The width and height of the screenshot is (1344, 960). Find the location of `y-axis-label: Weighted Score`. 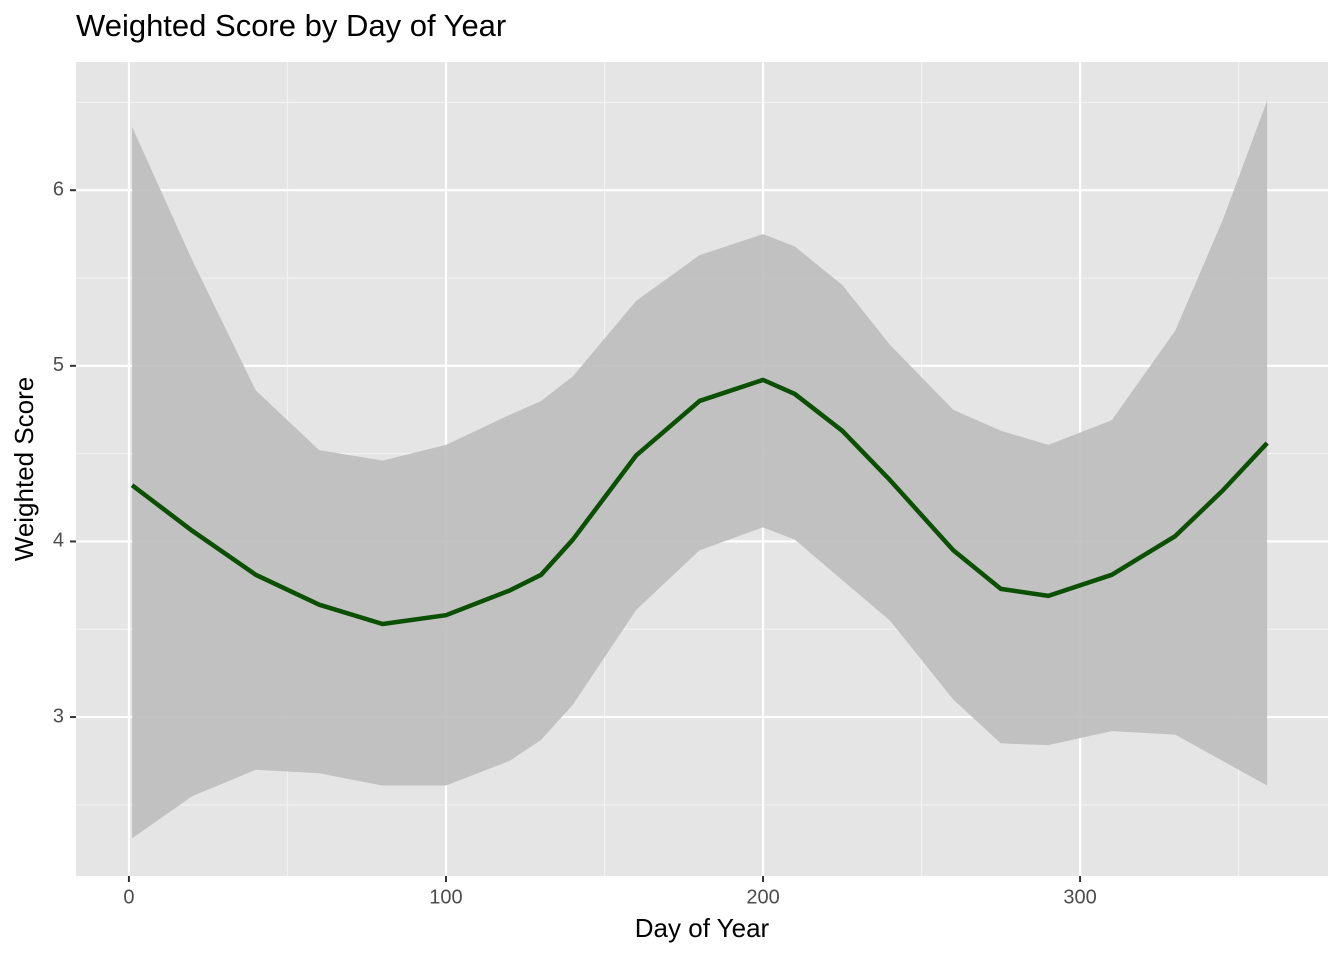

y-axis-label: Weighted Score is located at coordinates (24, 469).